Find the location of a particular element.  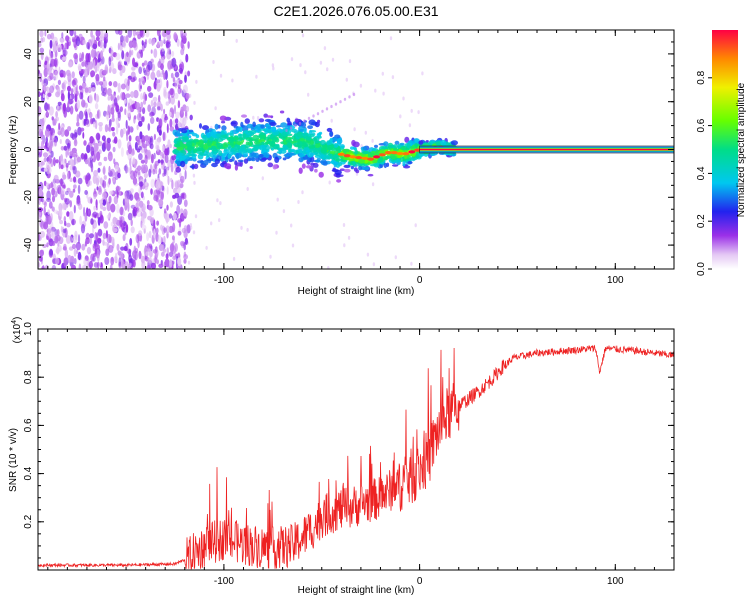

carrier-outline is located at coordinates (546, 149).